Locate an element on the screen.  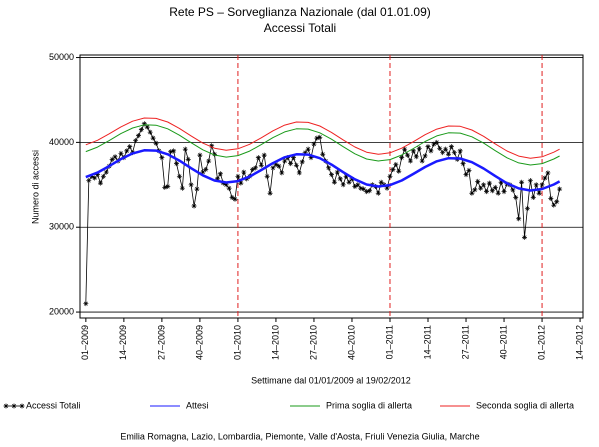
series-line is located at coordinates (322, 138).